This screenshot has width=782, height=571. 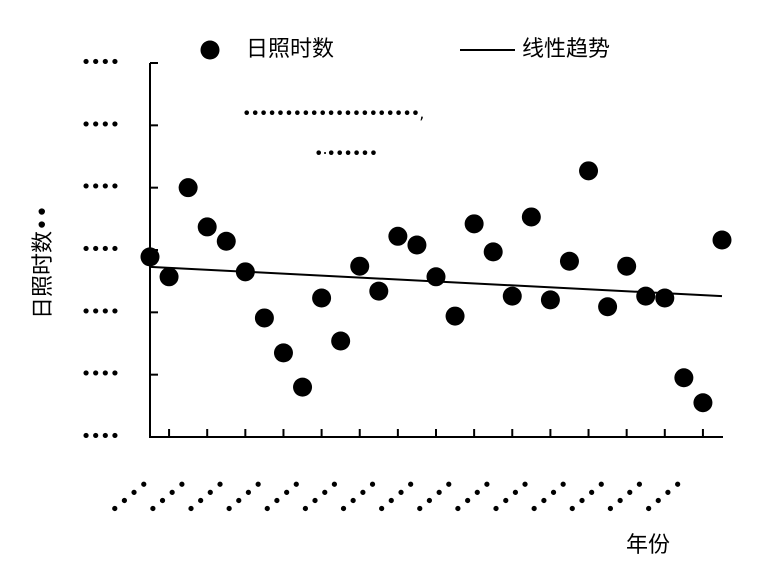 I want to click on trend-line, so click(x=436, y=281).